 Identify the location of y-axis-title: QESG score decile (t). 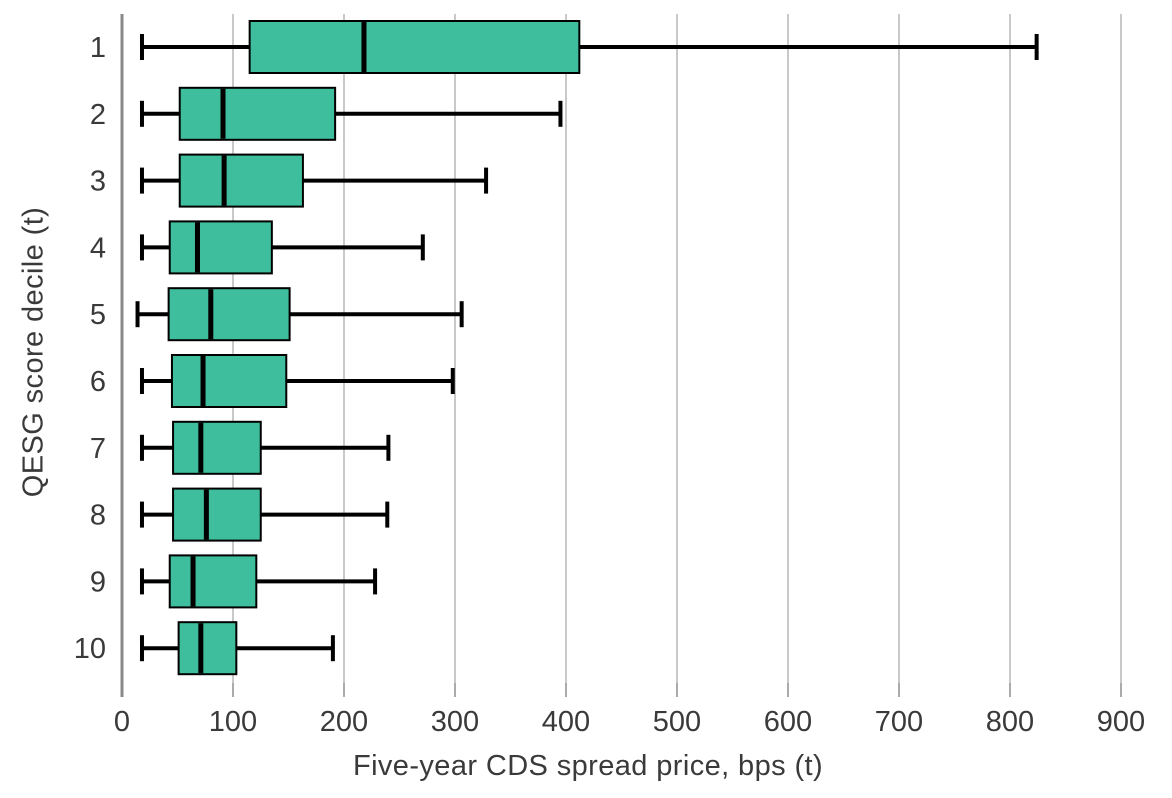
(33, 352).